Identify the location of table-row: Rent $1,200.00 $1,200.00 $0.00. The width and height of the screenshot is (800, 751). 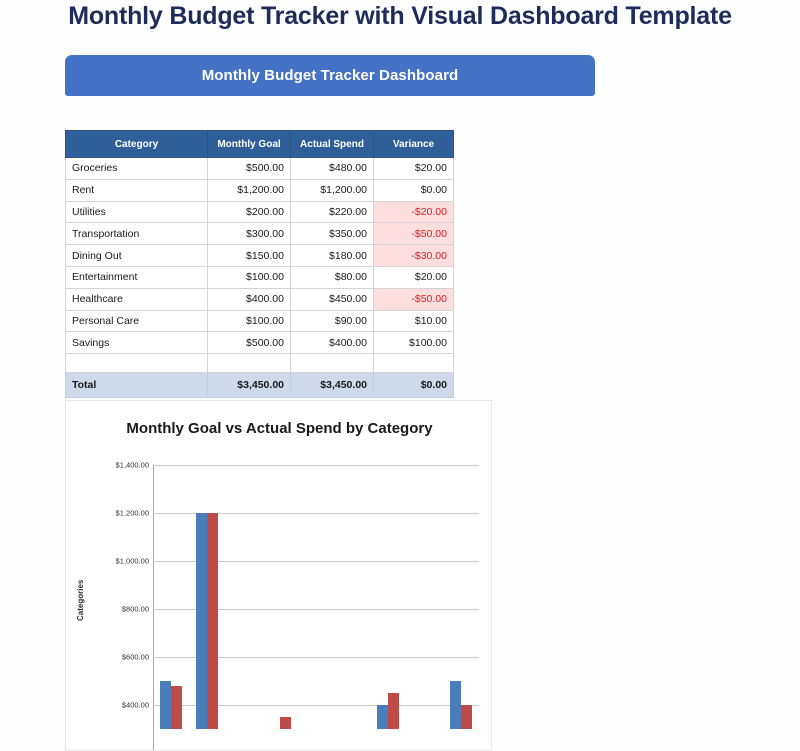
(259, 190).